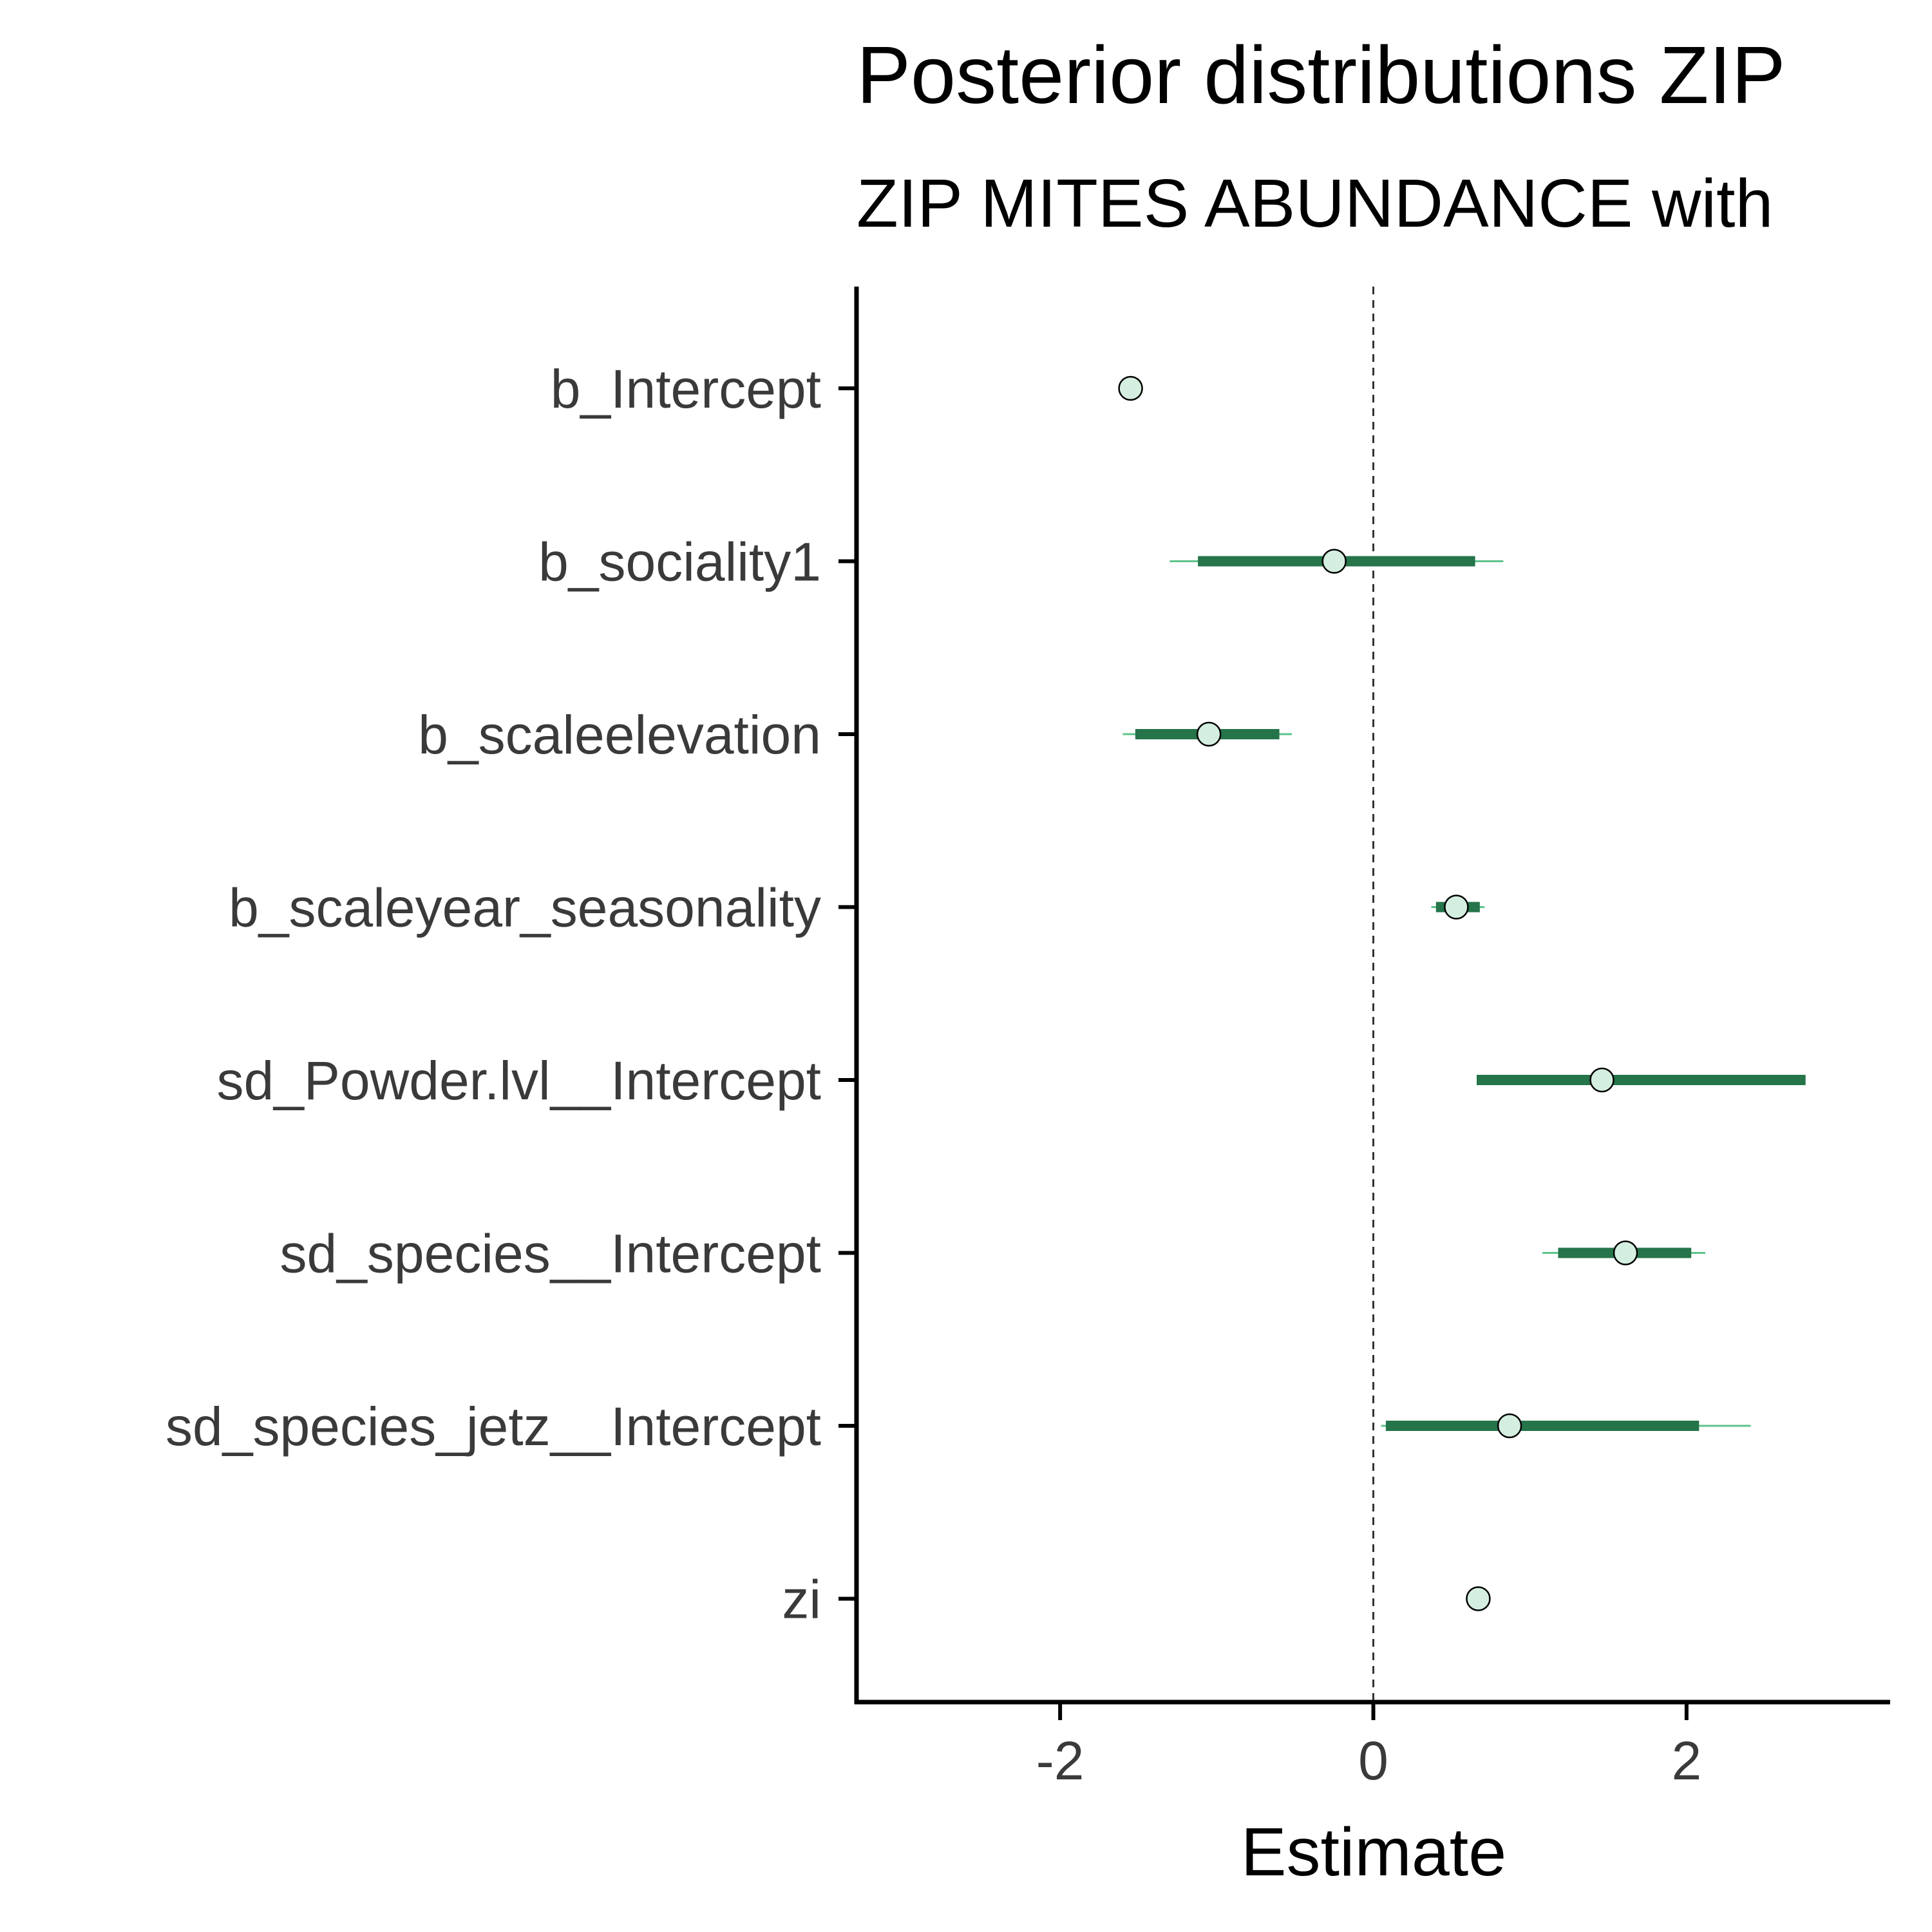 The image size is (1932, 1932). Describe the element at coordinates (619, 735) in the screenshot. I see `y-tick-label: b_scaleelevation` at that location.